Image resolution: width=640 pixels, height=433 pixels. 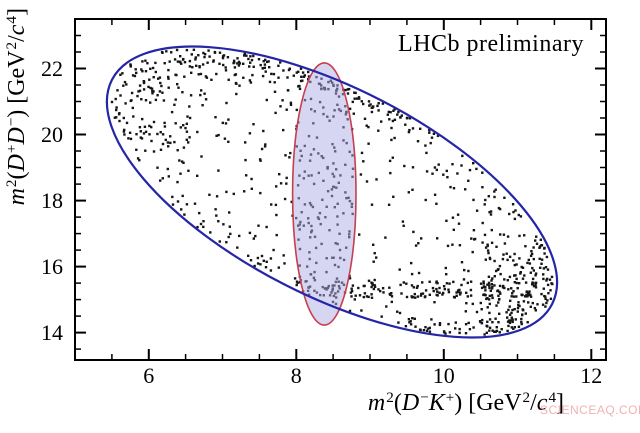 I want to click on y-tick-label: 22, so click(x=52, y=68).